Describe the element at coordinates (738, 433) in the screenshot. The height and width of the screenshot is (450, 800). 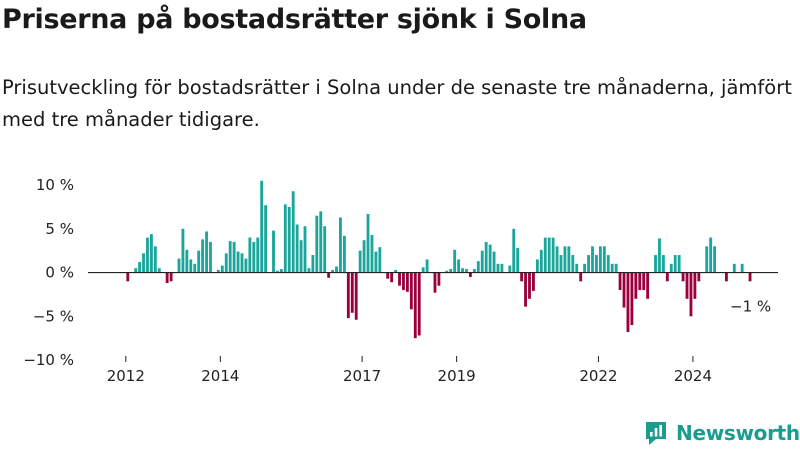
I see `brand-name: Newsworthy` at that location.